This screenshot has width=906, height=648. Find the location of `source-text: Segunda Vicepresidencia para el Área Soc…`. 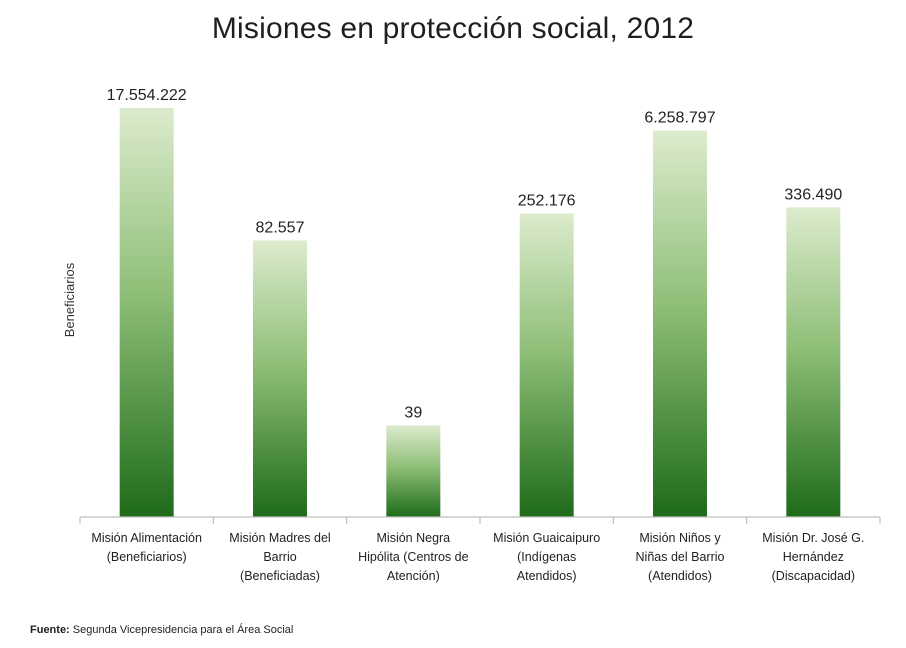

source-text: Segunda Vicepresidencia para el Área Soc… is located at coordinates (181, 630).